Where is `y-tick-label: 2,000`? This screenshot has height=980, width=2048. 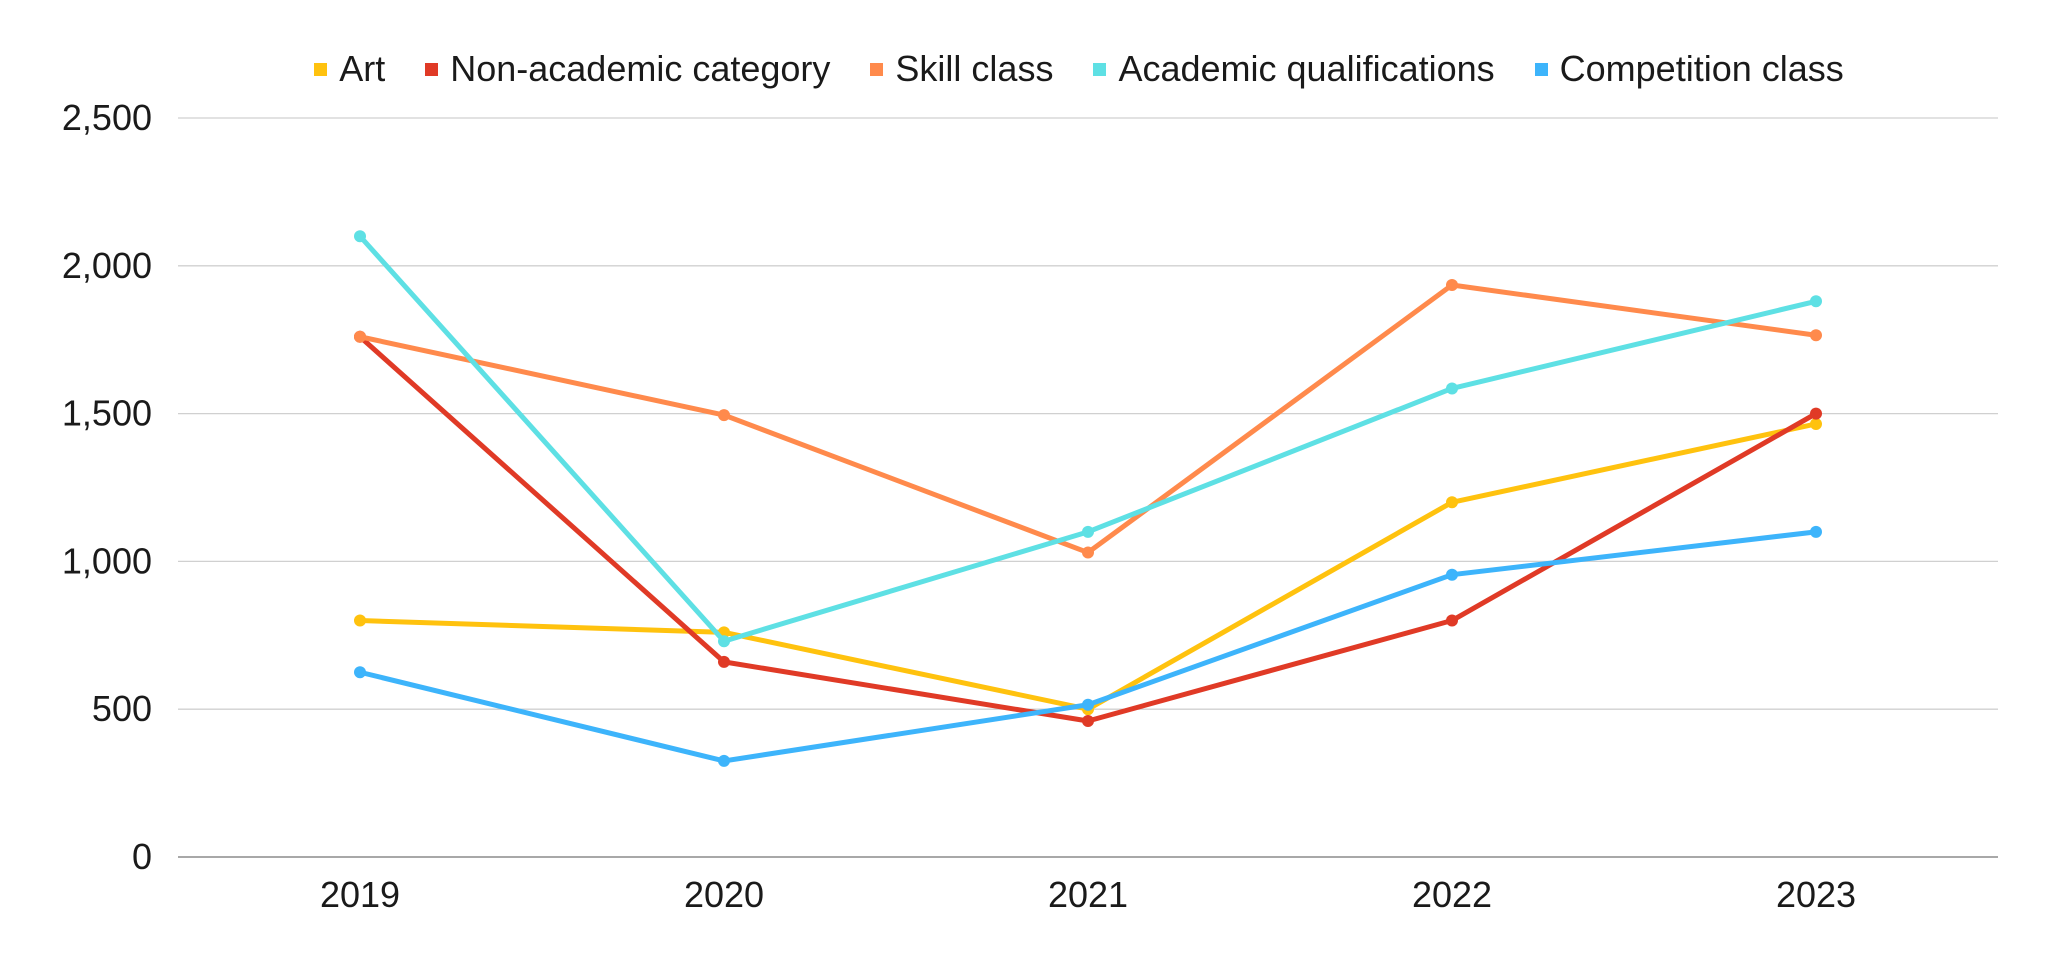
y-tick-label: 2,000 is located at coordinates (107, 265).